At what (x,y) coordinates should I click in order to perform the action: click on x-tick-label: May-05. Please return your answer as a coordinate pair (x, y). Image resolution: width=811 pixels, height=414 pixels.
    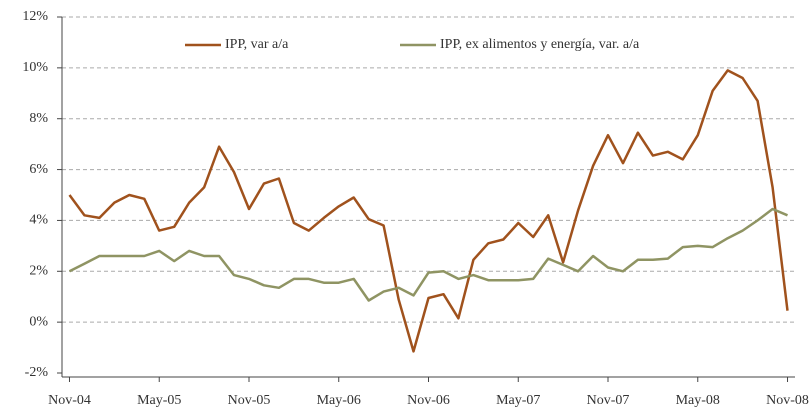
    Looking at the image, I should click on (159, 400).